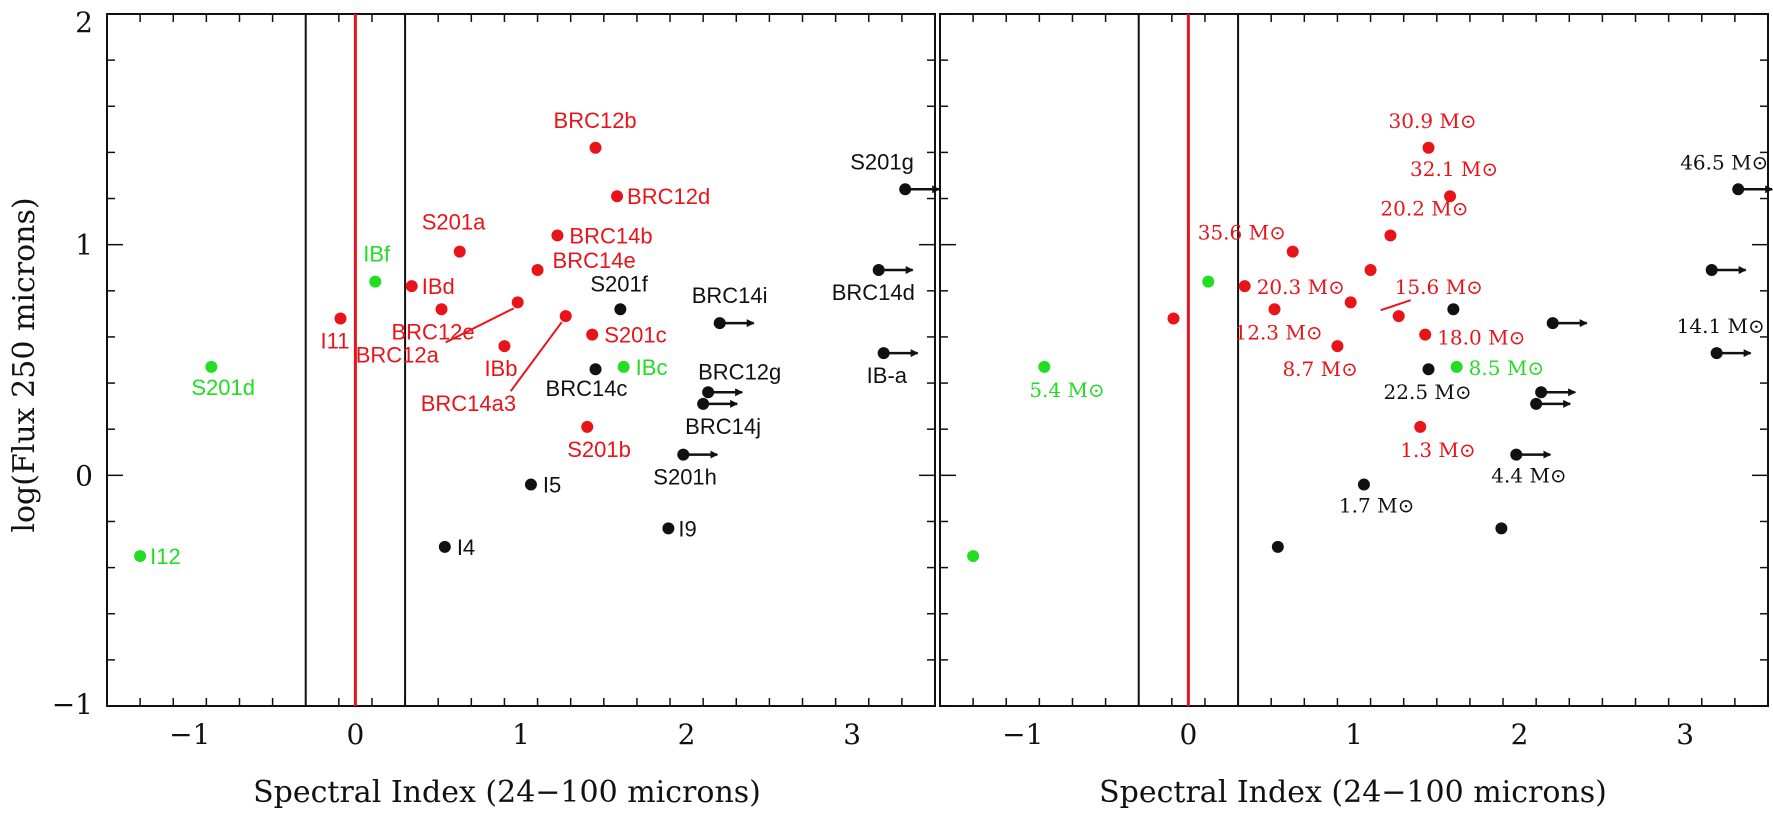  I want to click on point-label: IBd, so click(438, 286).